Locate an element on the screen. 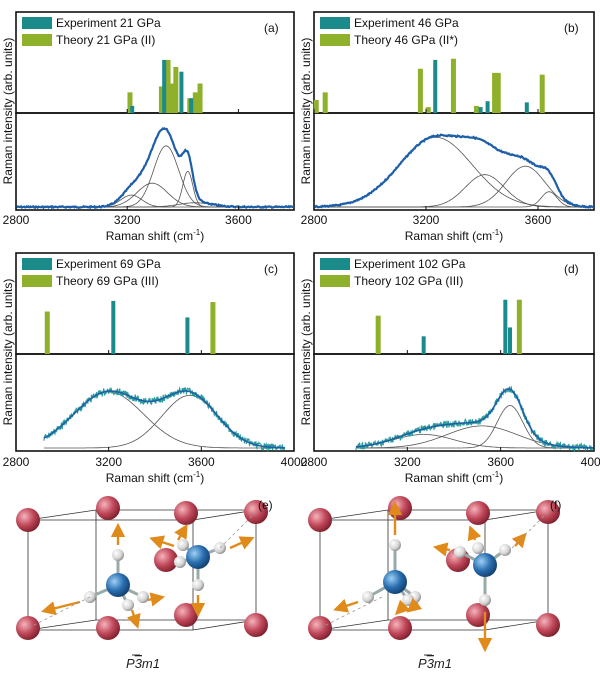 The image size is (600, 685). legend-label-theory: Theory 69 GPa (III) is located at coordinates (107, 281).